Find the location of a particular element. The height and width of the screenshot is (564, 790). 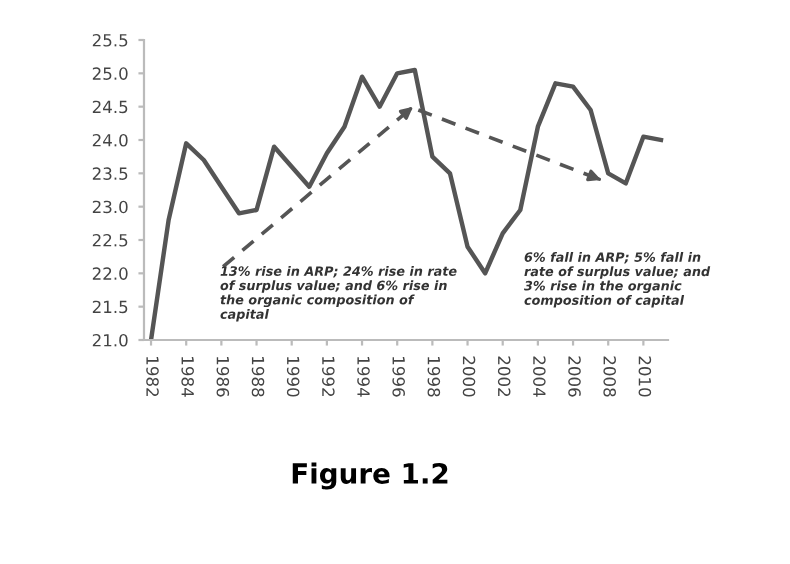

y-tick-label: 22.0 is located at coordinates (110, 273).